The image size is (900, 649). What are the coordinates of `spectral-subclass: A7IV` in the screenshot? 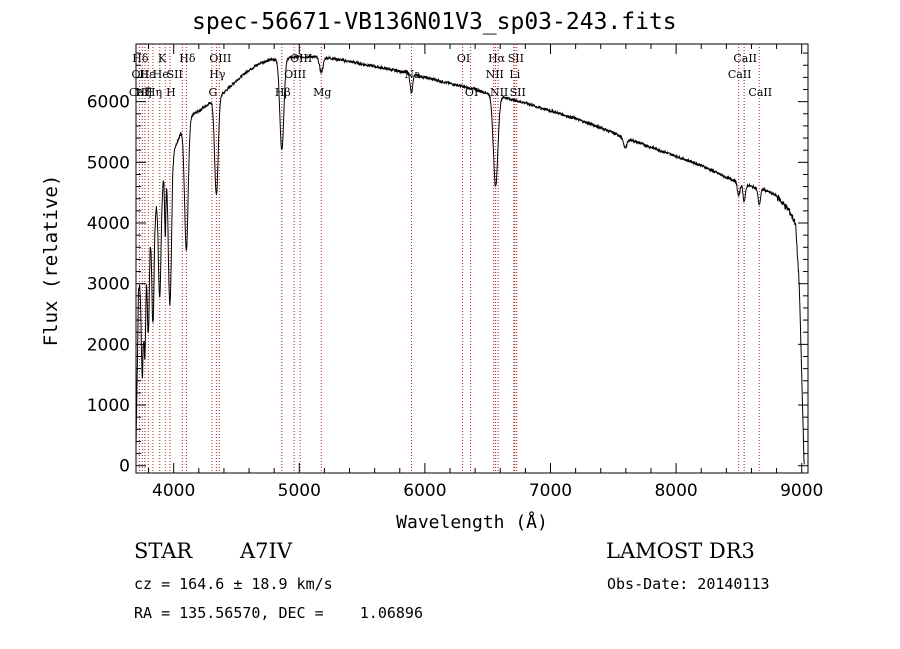 It's located at (266, 551).